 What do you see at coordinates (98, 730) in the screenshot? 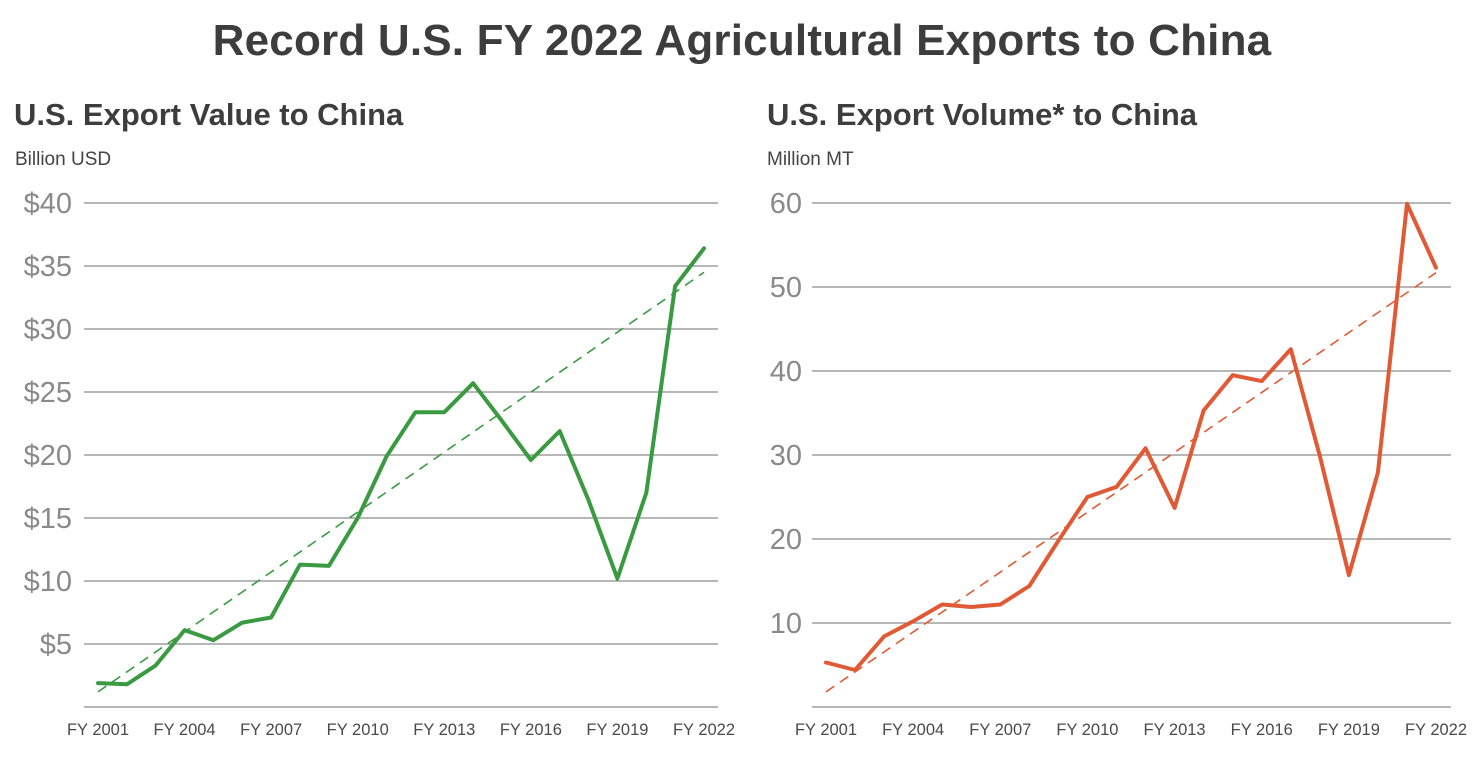
I see `value-xtick-label: FY 2001` at bounding box center [98, 730].